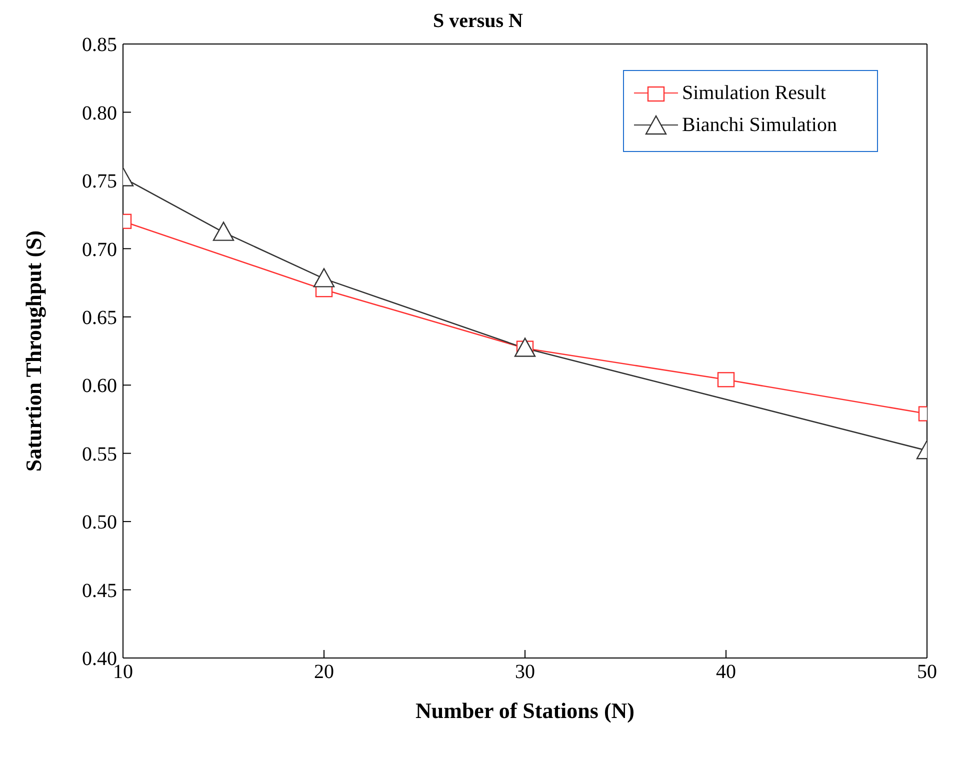  What do you see at coordinates (99, 523) in the screenshot?
I see `y-tick-label: 0.50` at bounding box center [99, 523].